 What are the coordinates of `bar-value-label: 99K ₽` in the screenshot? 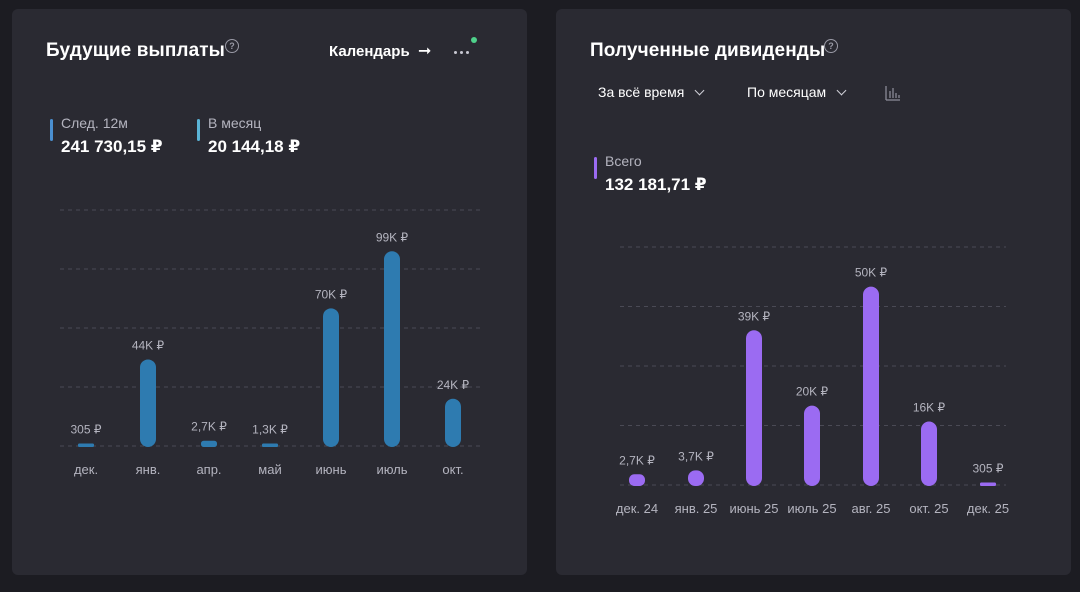 It's located at (392, 237).